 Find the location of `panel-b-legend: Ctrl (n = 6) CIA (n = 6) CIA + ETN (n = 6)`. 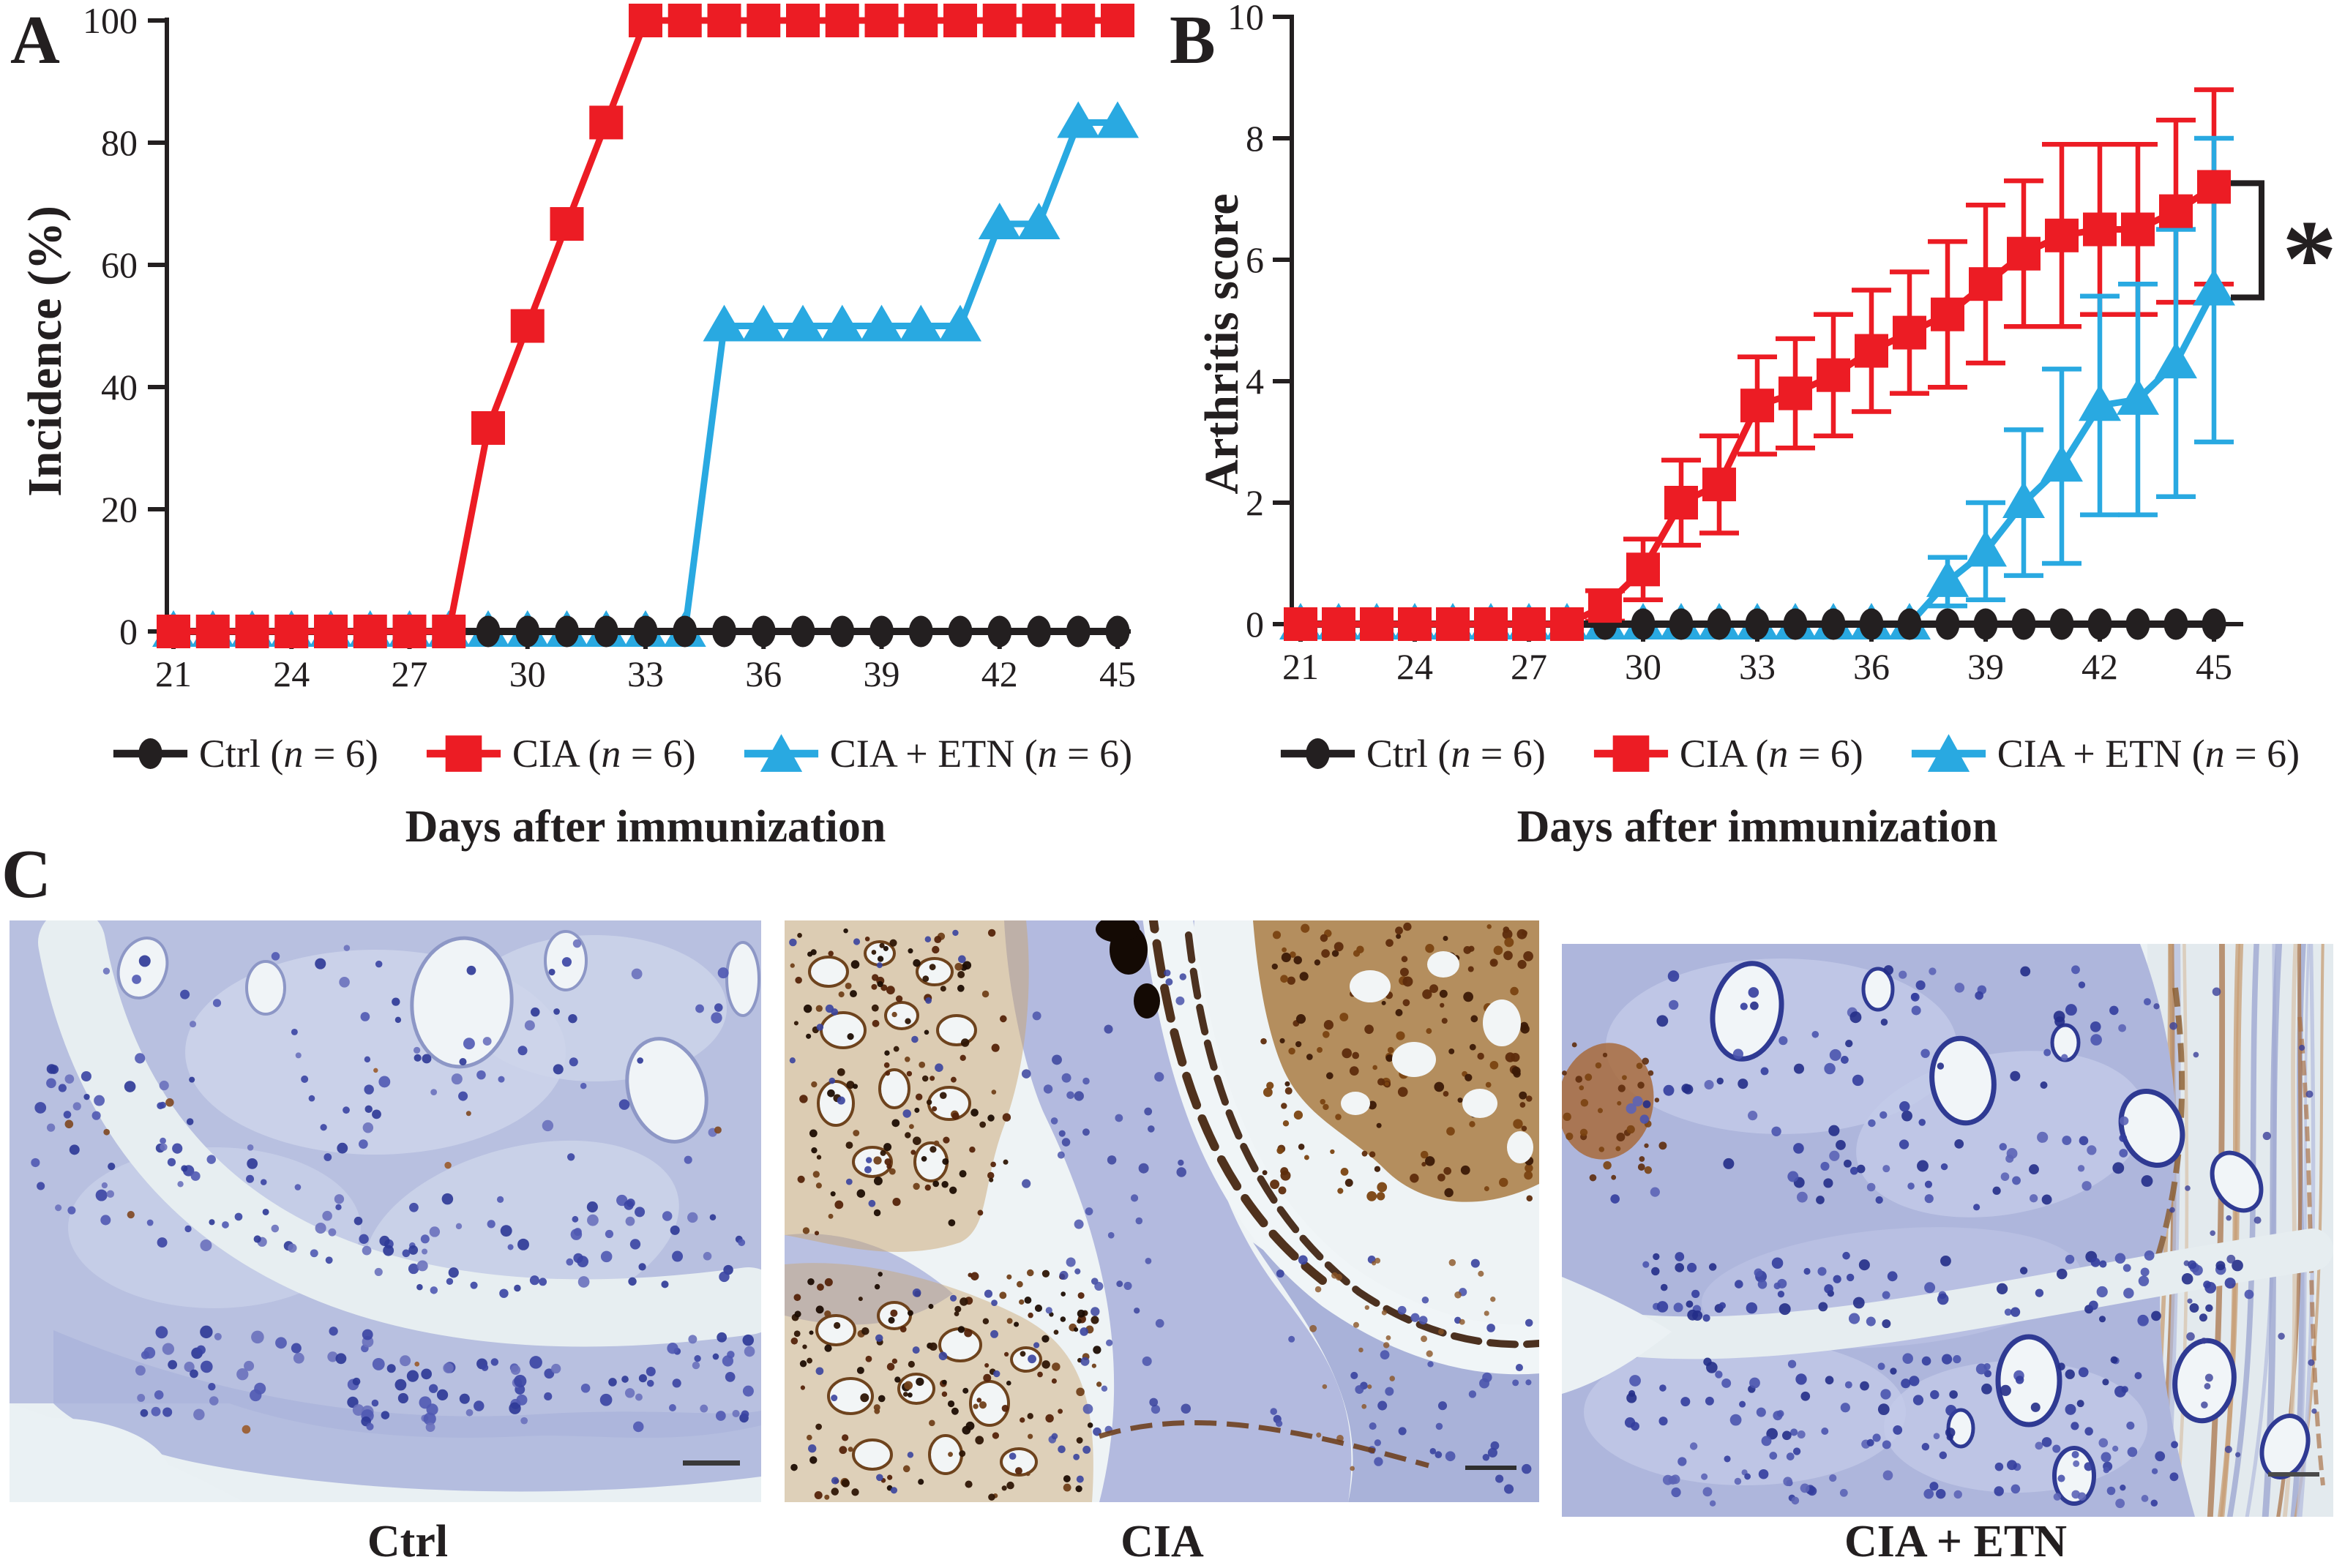

panel-b-legend: Ctrl (n = 6) CIA (n = 6) CIA + ETN (n = 6) is located at coordinates (1789, 754).